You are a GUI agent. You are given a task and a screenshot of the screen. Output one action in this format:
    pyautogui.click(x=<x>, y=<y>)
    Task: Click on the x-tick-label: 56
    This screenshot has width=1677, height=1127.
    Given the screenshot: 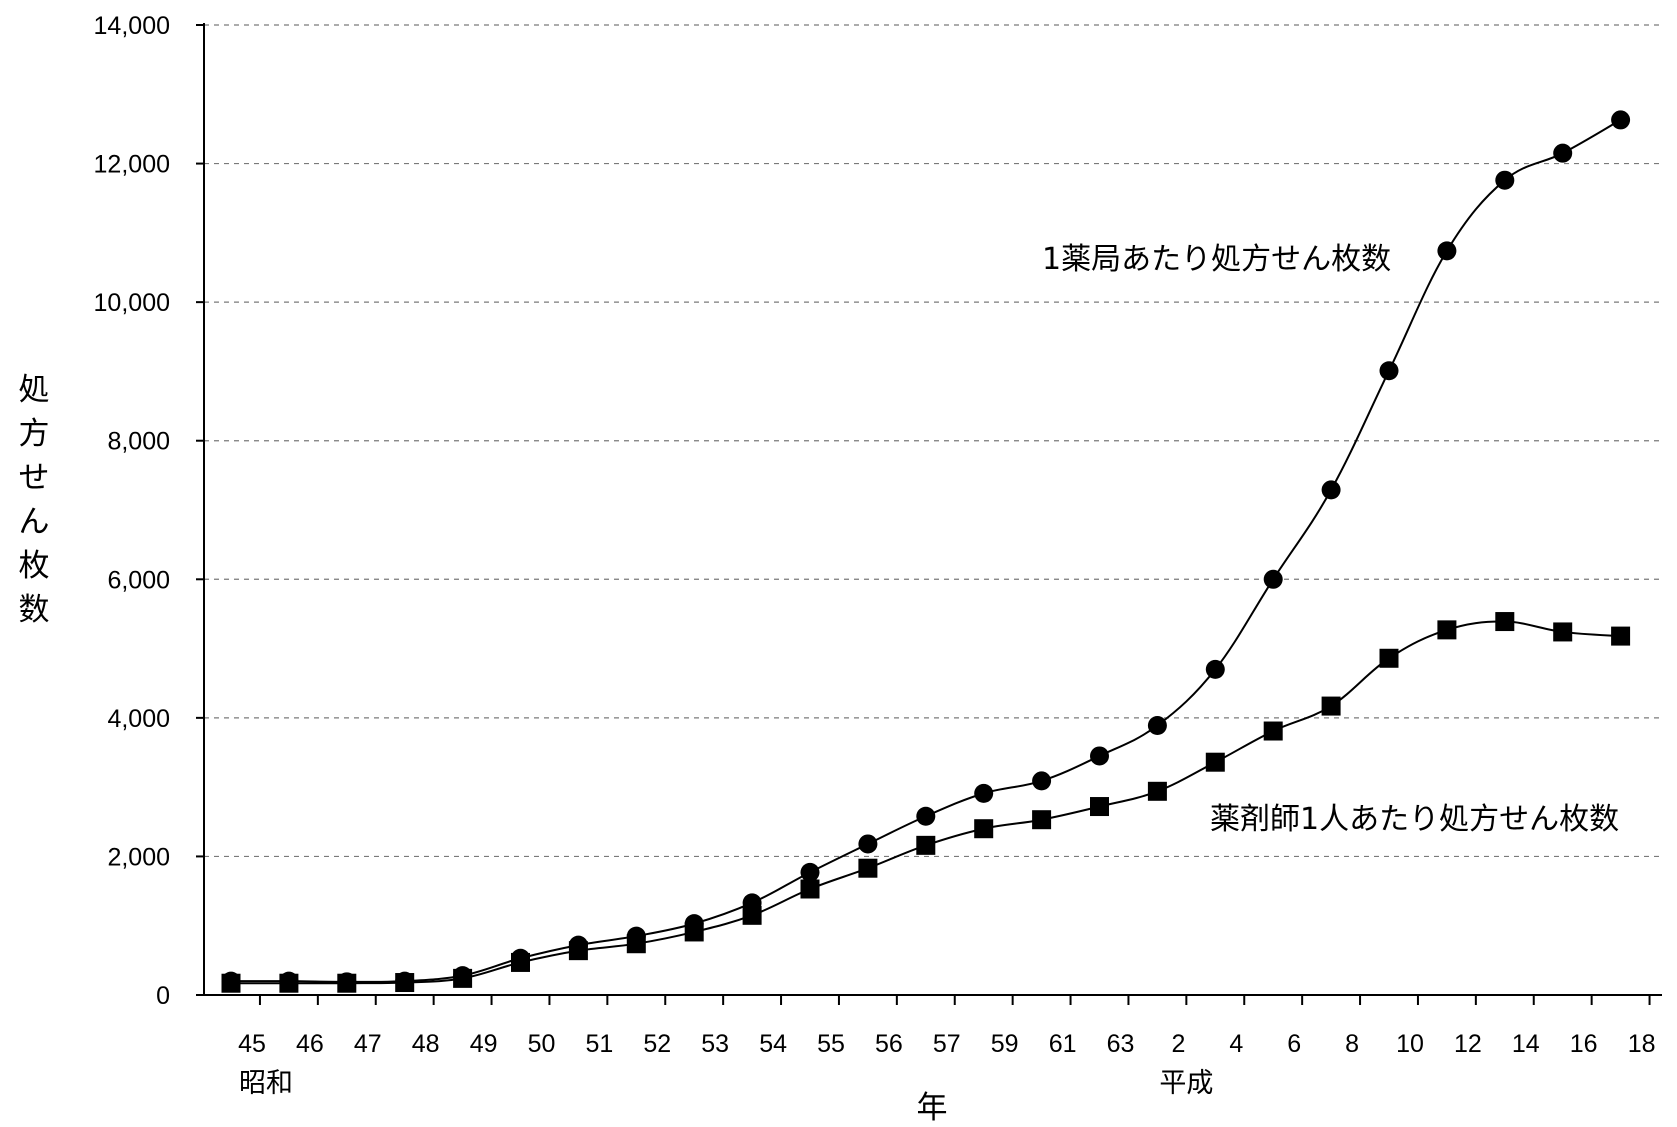 What is the action you would take?
    pyautogui.click(x=889, y=1044)
    